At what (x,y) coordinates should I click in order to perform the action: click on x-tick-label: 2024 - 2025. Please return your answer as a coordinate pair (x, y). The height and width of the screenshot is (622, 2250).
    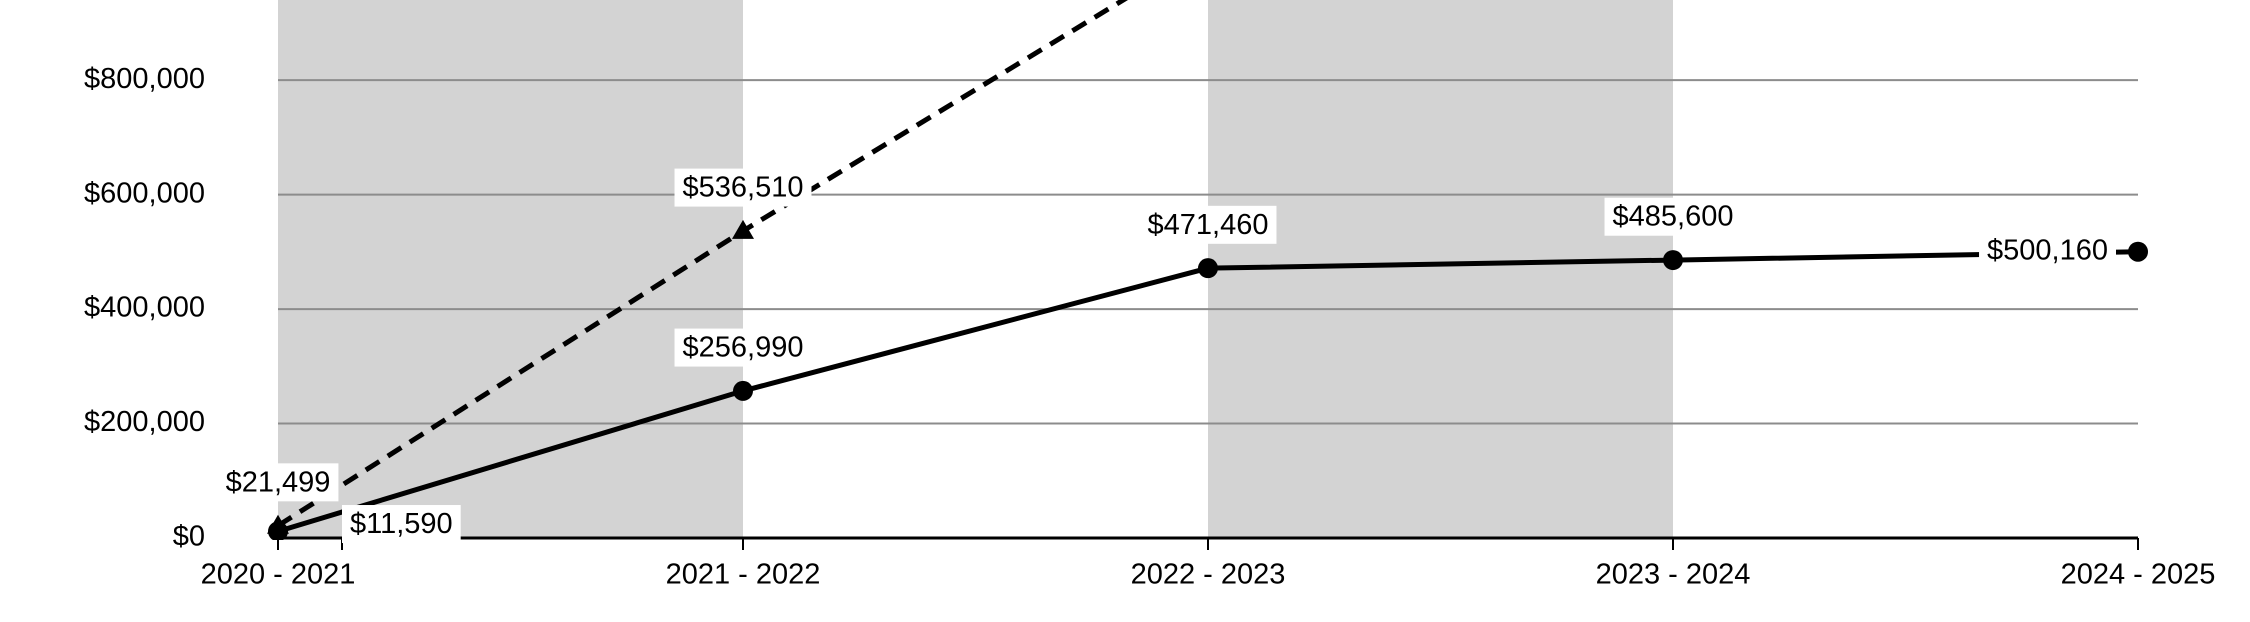
    Looking at the image, I should click on (2138, 575).